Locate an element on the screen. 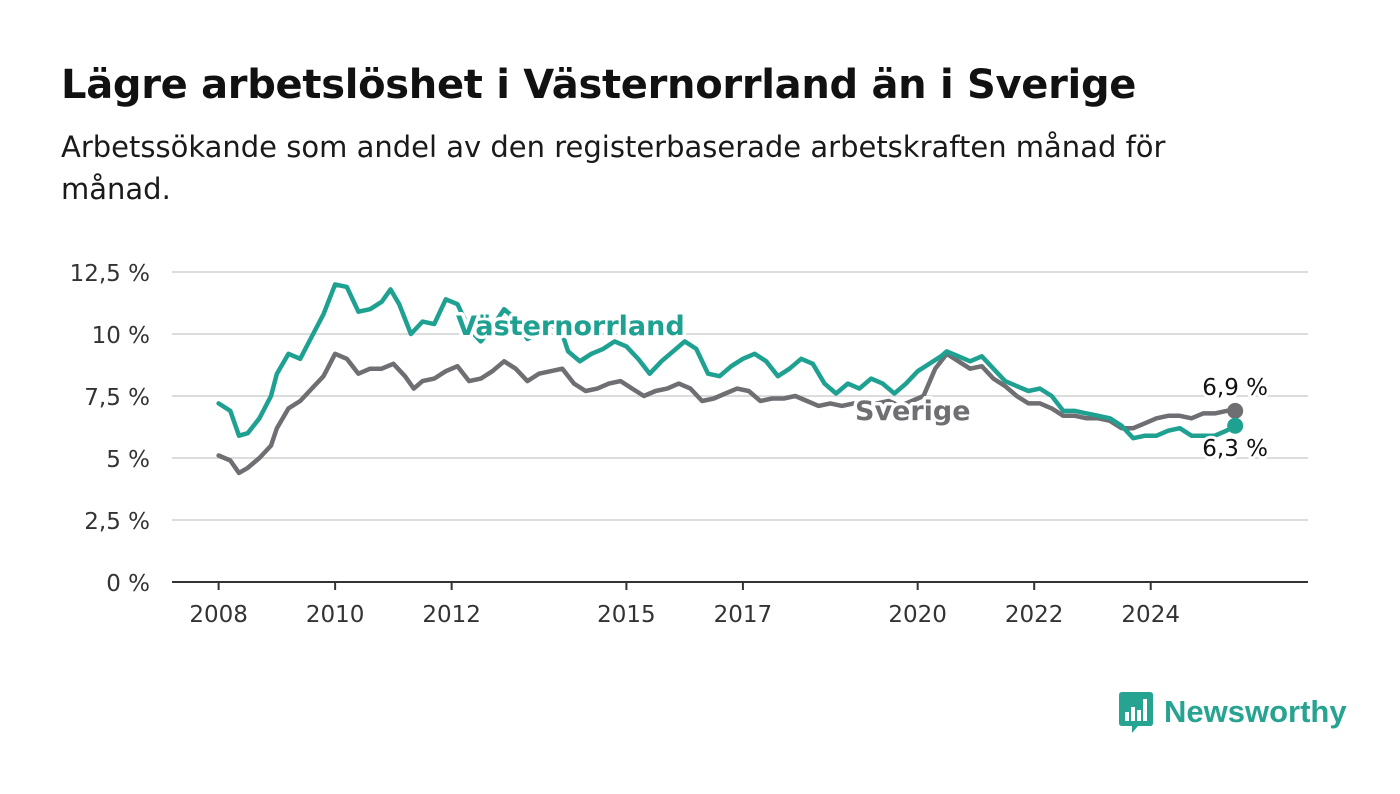 The height and width of the screenshot is (794, 1400). y-tick-label: 5 % is located at coordinates (128, 460).